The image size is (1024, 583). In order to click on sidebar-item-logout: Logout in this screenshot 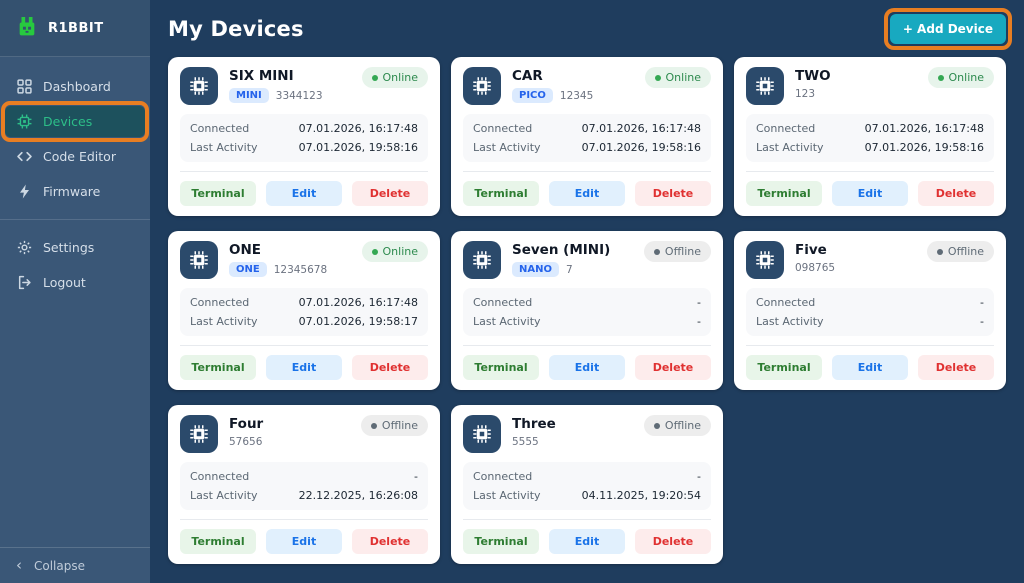, I will do `click(75, 282)`.